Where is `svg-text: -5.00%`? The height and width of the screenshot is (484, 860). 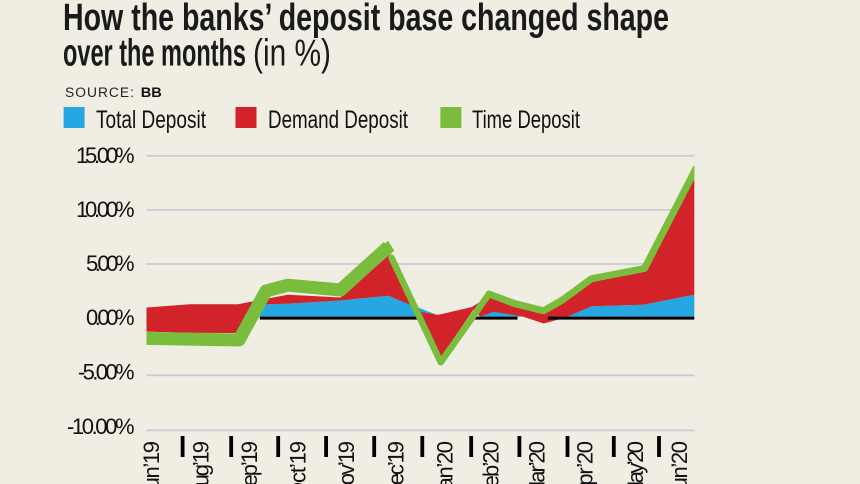
svg-text: -5.00% is located at coordinates (107, 372).